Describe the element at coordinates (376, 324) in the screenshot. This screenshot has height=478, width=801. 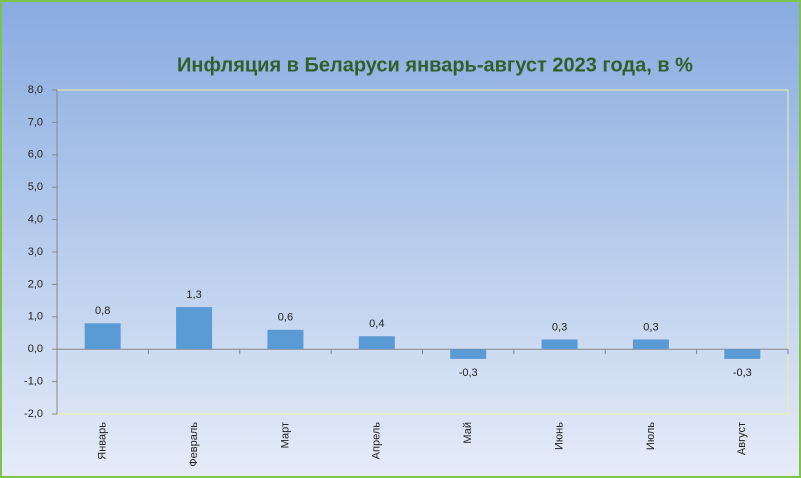
I see `data-label: 0,4` at that location.